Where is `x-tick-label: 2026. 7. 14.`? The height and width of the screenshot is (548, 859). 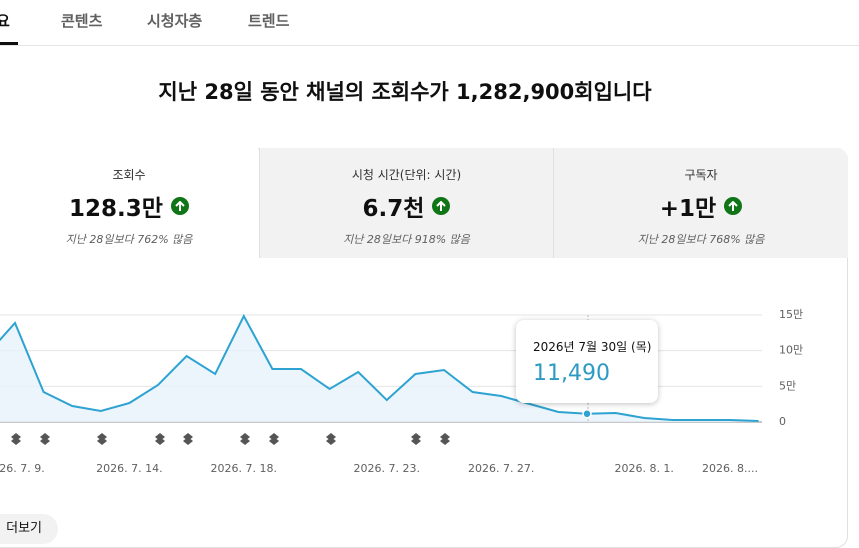
x-tick-label: 2026. 7. 14. is located at coordinates (129, 468).